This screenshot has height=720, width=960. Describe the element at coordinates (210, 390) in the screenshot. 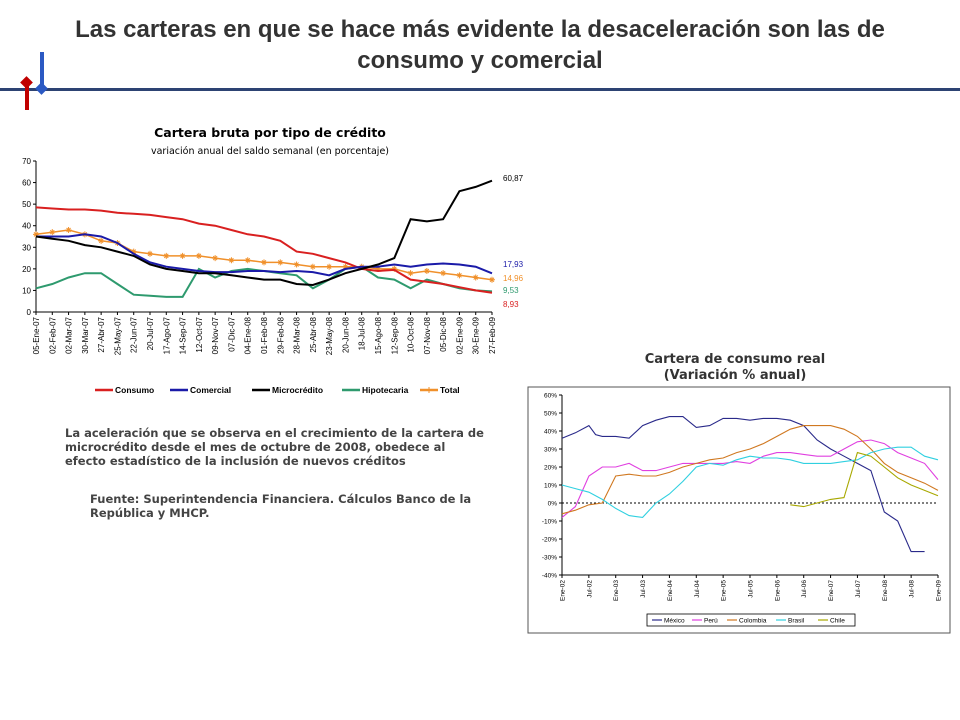

I see `chart1-legend-label-comercial: Comercial` at that location.